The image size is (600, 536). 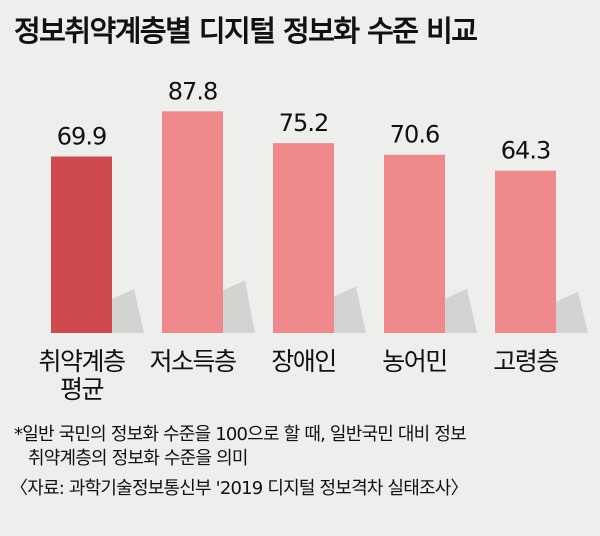 What do you see at coordinates (303, 123) in the screenshot?
I see `value-label: 75.2` at bounding box center [303, 123].